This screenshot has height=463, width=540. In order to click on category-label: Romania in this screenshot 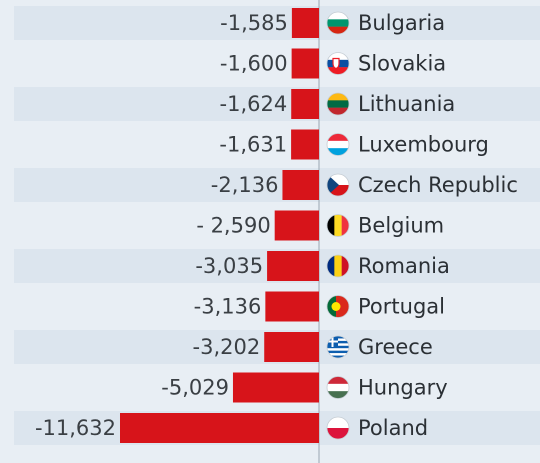, I will do `click(404, 266)`.